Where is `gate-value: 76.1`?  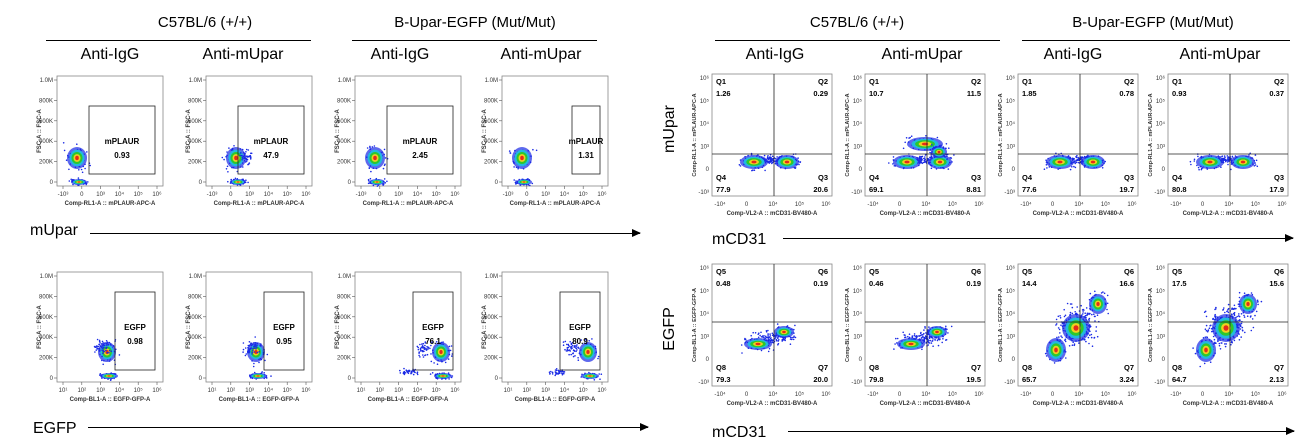
gate-value: 76.1 is located at coordinates (433, 341).